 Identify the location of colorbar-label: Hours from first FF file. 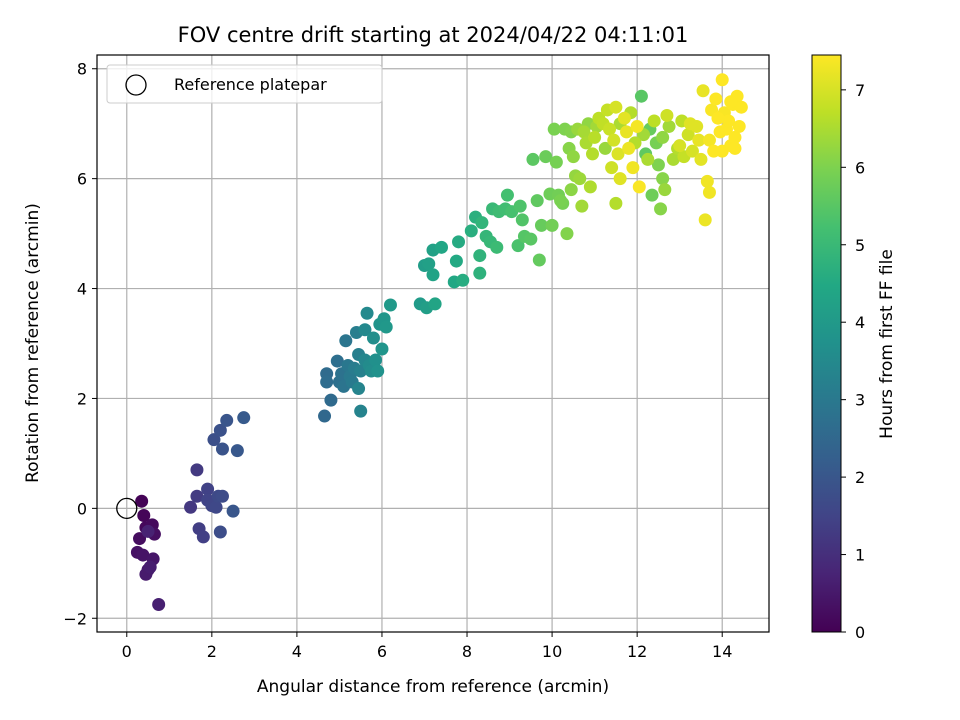
(887, 344).